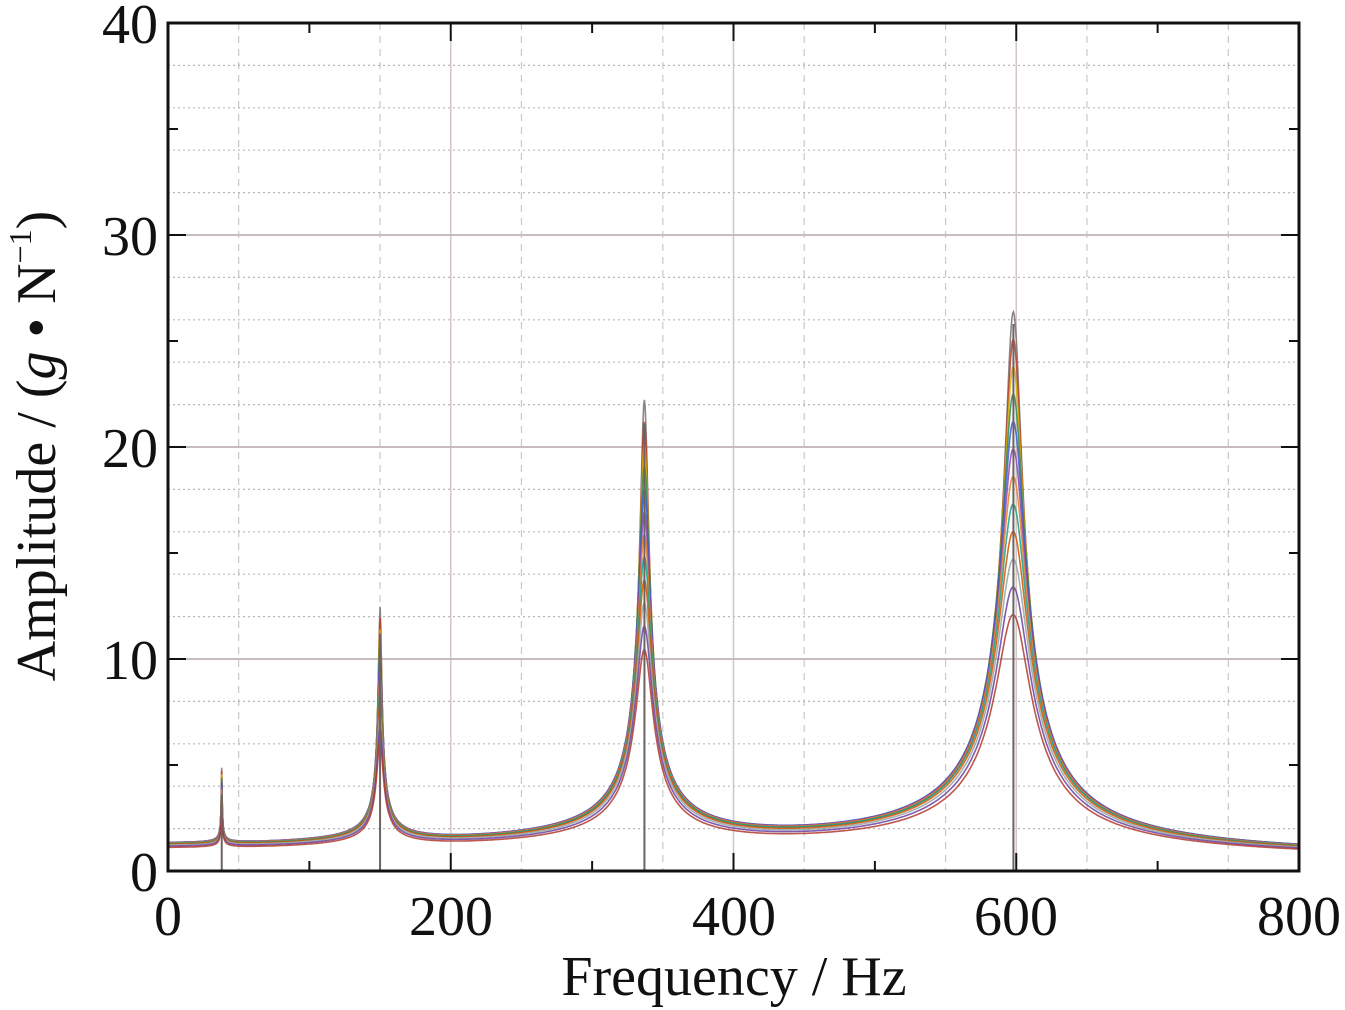 The image size is (1345, 1010). Describe the element at coordinates (37, 366) in the screenshot. I see `y-axis-title-g: g` at that location.